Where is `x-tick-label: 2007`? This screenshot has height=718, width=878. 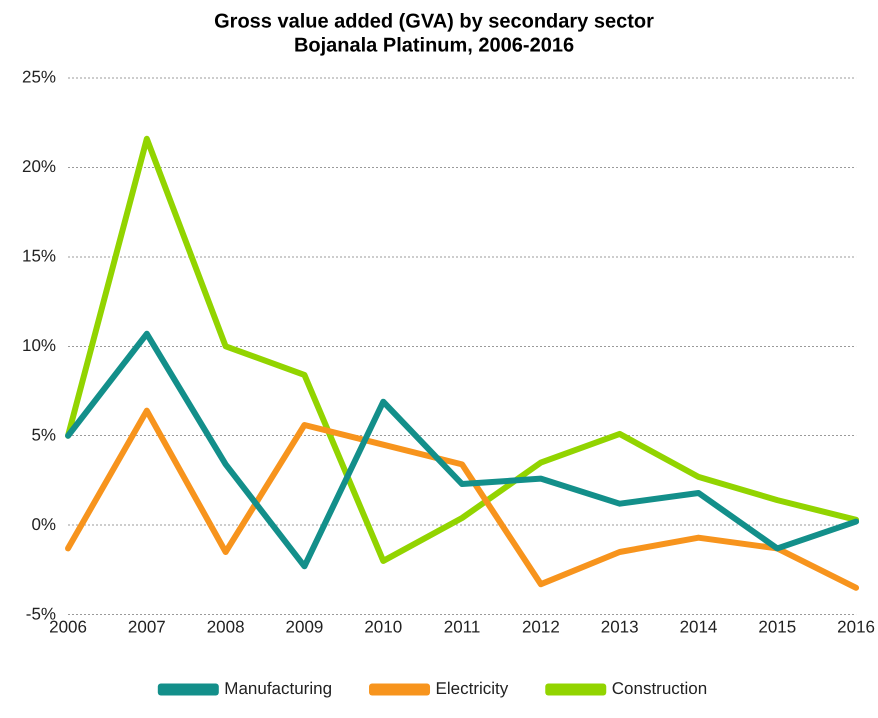 x-tick-label: 2007 is located at coordinates (147, 626).